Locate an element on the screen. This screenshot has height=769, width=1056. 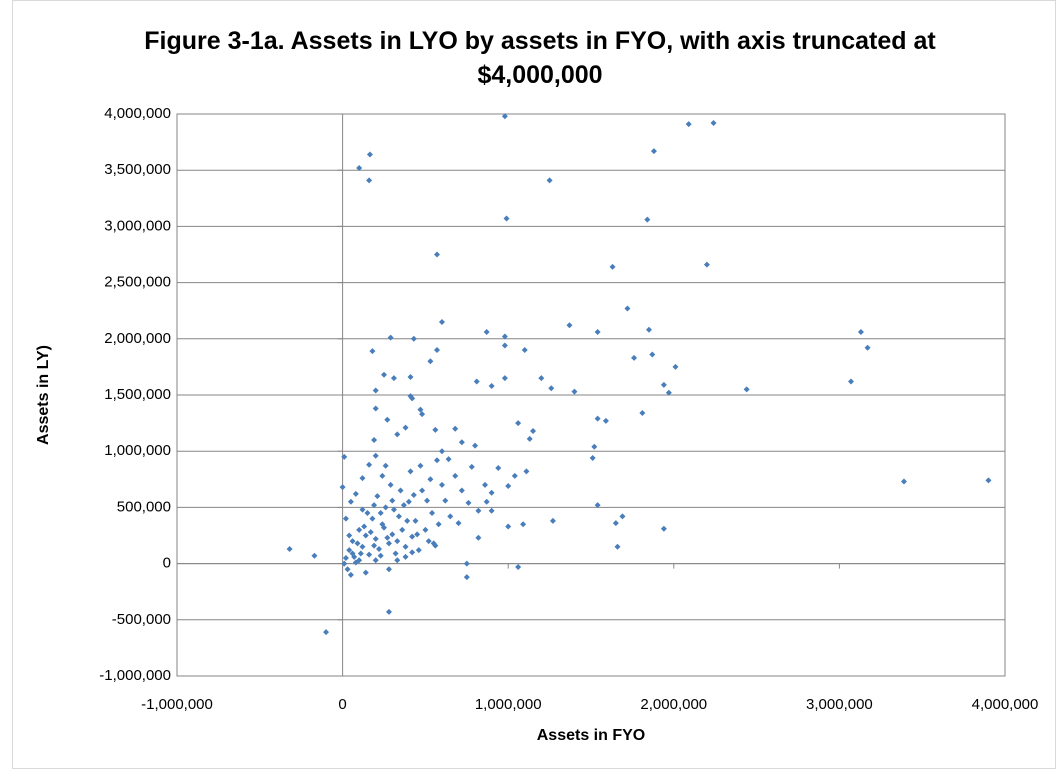
y-tick-label: 1,500,000 is located at coordinates (137, 394).